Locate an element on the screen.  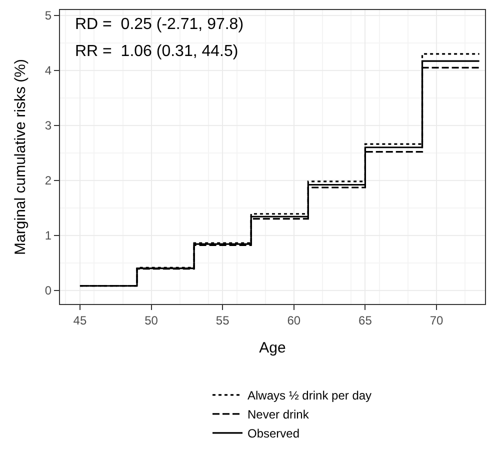
y-tick-label: 1 is located at coordinates (48, 235).